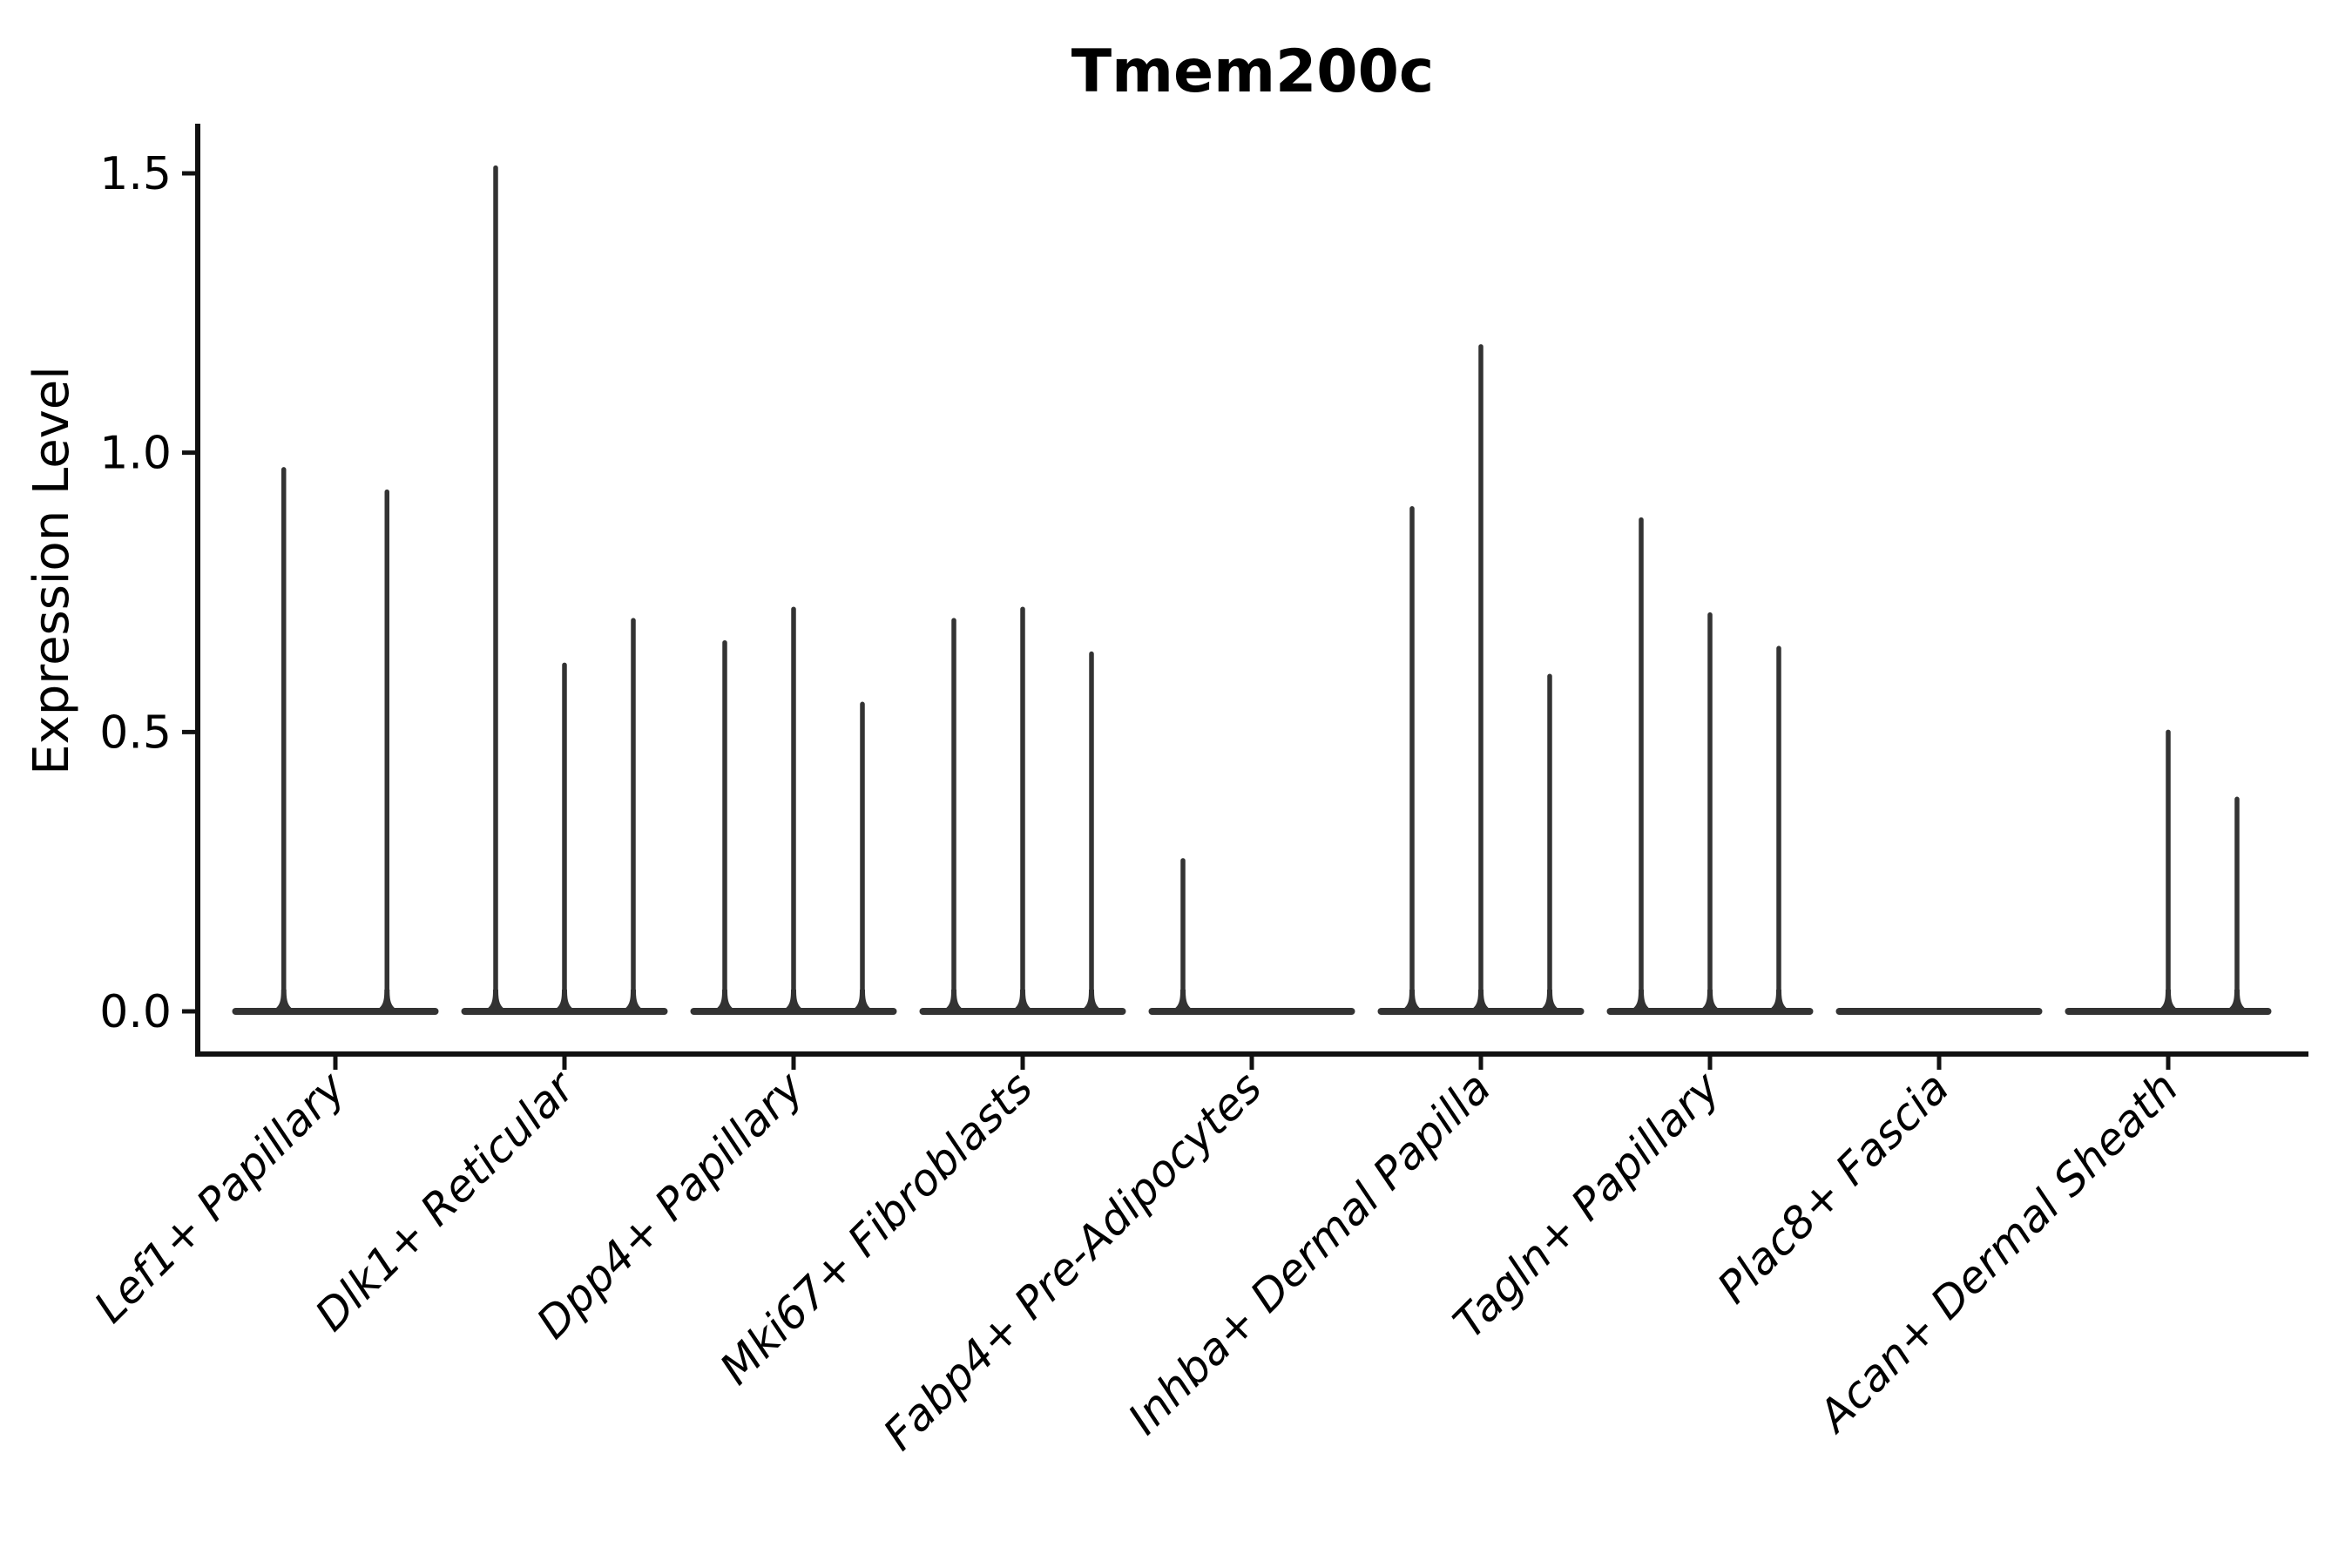 This screenshot has width=2352, height=1568. What do you see at coordinates (135, 732) in the screenshot?
I see `y-tick-label: 0.5` at bounding box center [135, 732].